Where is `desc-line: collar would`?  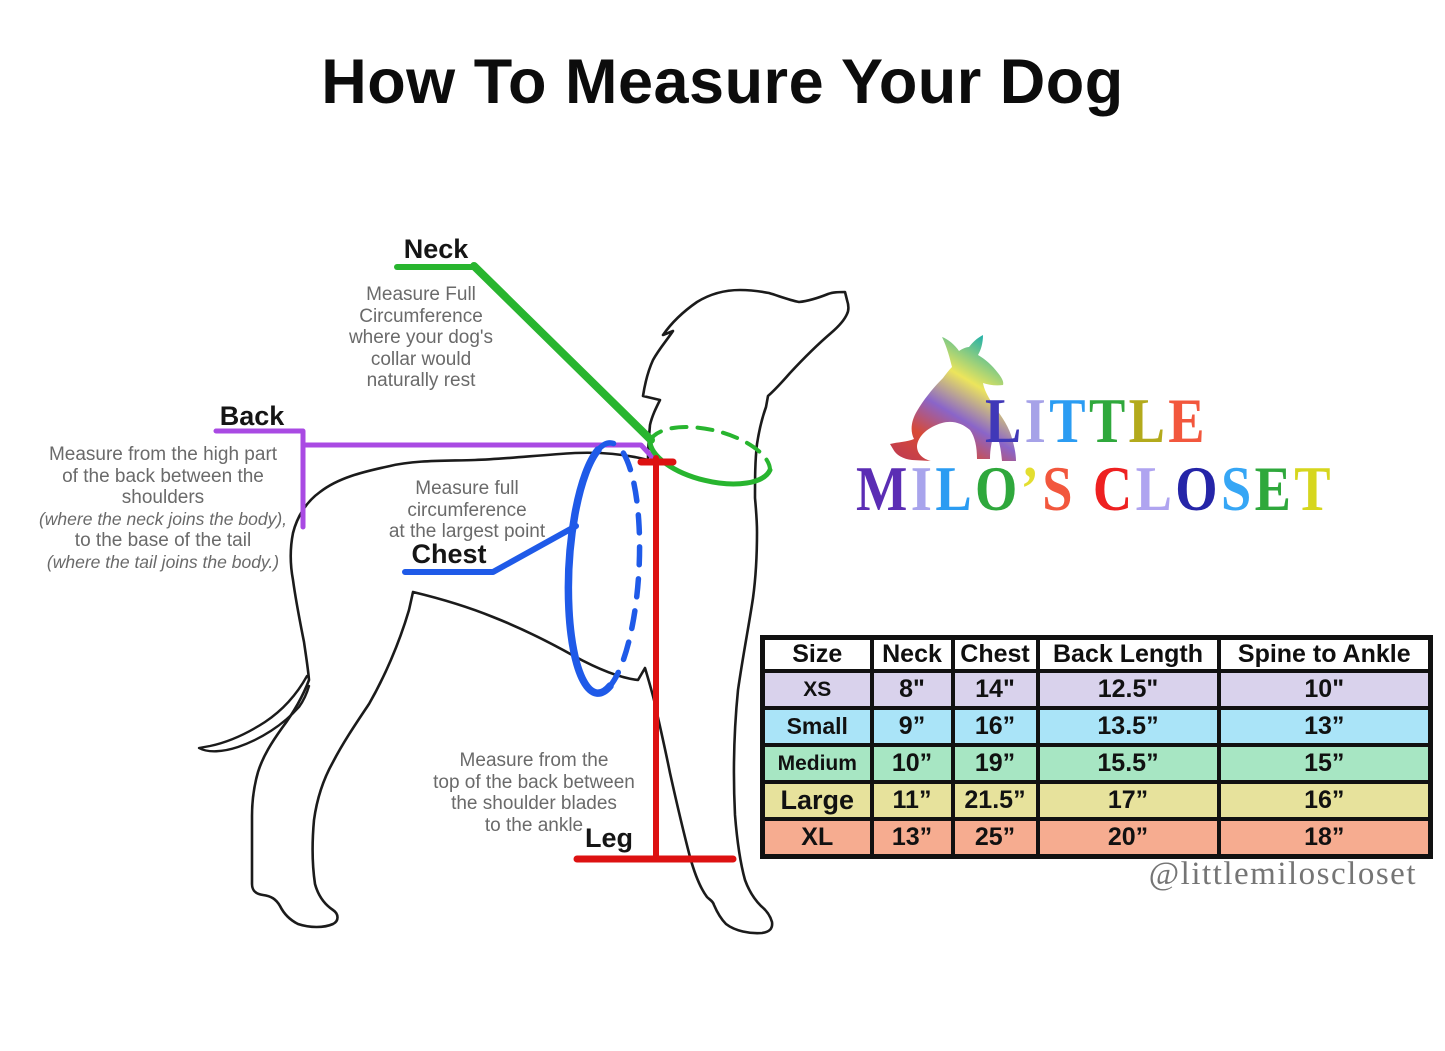 desc-line: collar would is located at coordinates (421, 359).